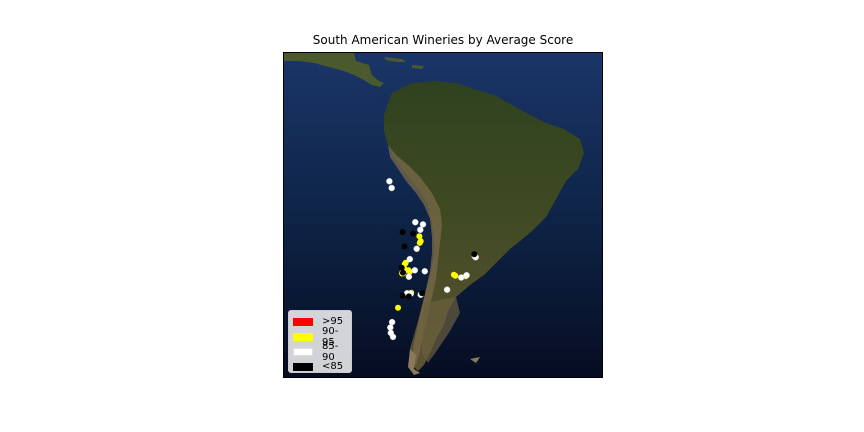 This screenshot has height=432, width=864. Describe the element at coordinates (303, 336) in the screenshot. I see `legend-swatch-yellow` at that location.